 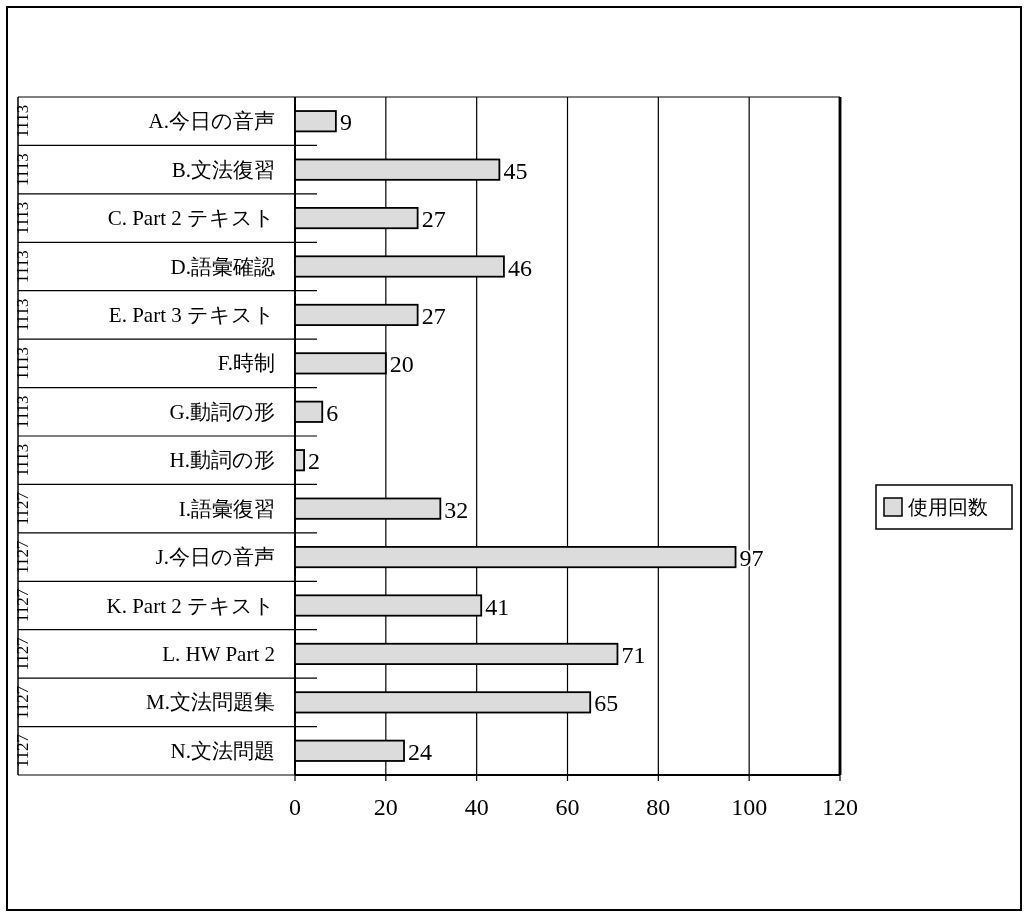 I want to click on x-tick-label: 100, so click(x=749, y=807).